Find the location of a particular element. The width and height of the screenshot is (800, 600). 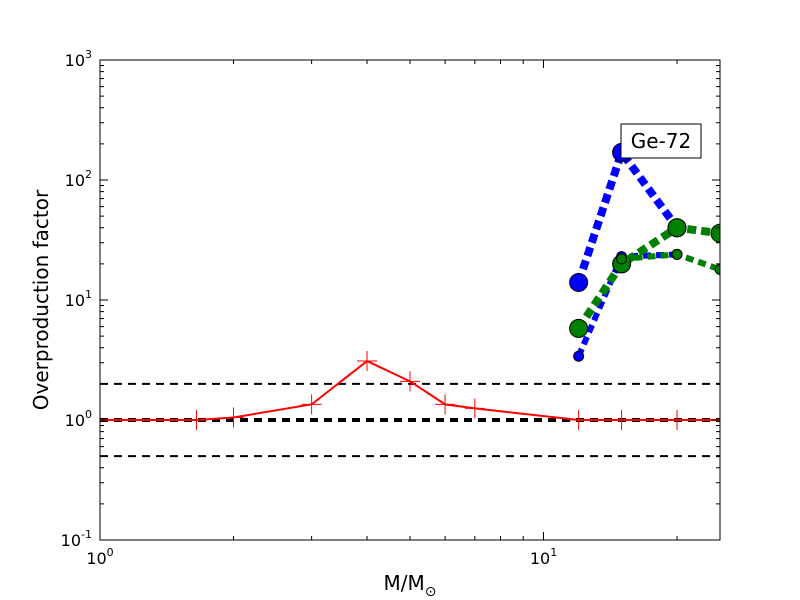

y-tick-label-0: 10⁻¹ is located at coordinates (76, 539).